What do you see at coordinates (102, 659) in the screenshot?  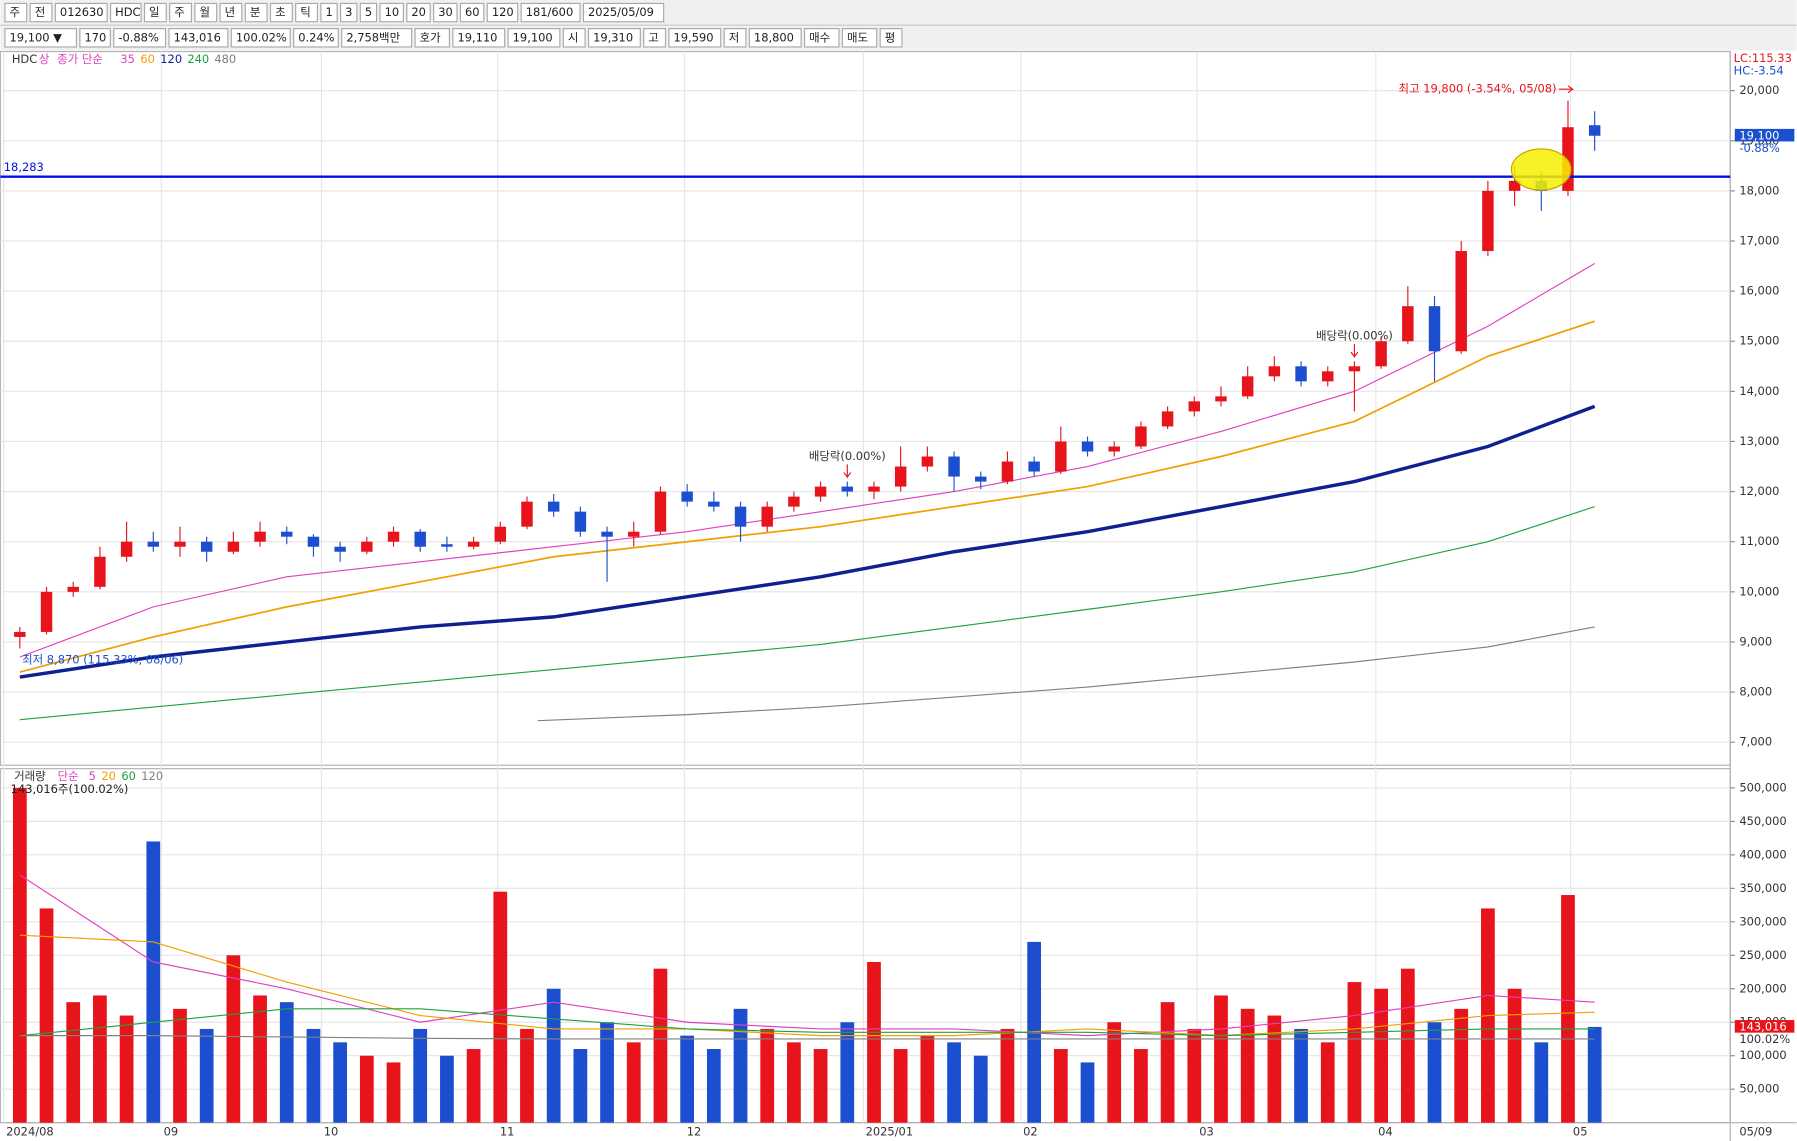 I see `min-annotation: 최저 8,870 (115.33%, 08/06)` at bounding box center [102, 659].